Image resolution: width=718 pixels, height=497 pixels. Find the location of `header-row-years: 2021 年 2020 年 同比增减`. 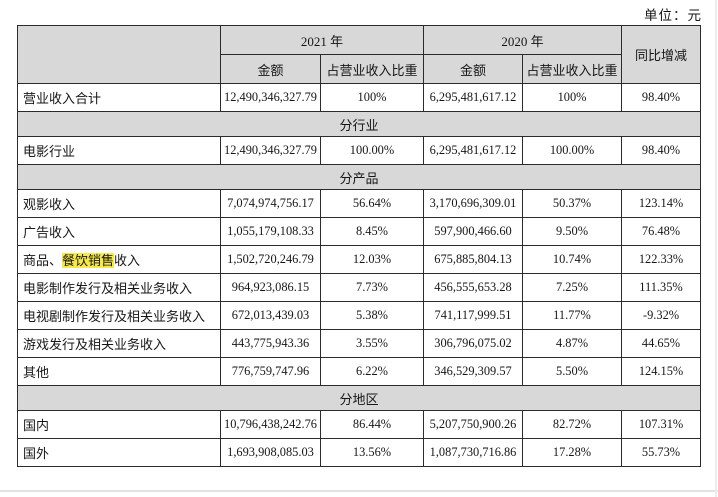

header-row-years: 2021 年 2020 年 同比增减 is located at coordinates (359, 54).